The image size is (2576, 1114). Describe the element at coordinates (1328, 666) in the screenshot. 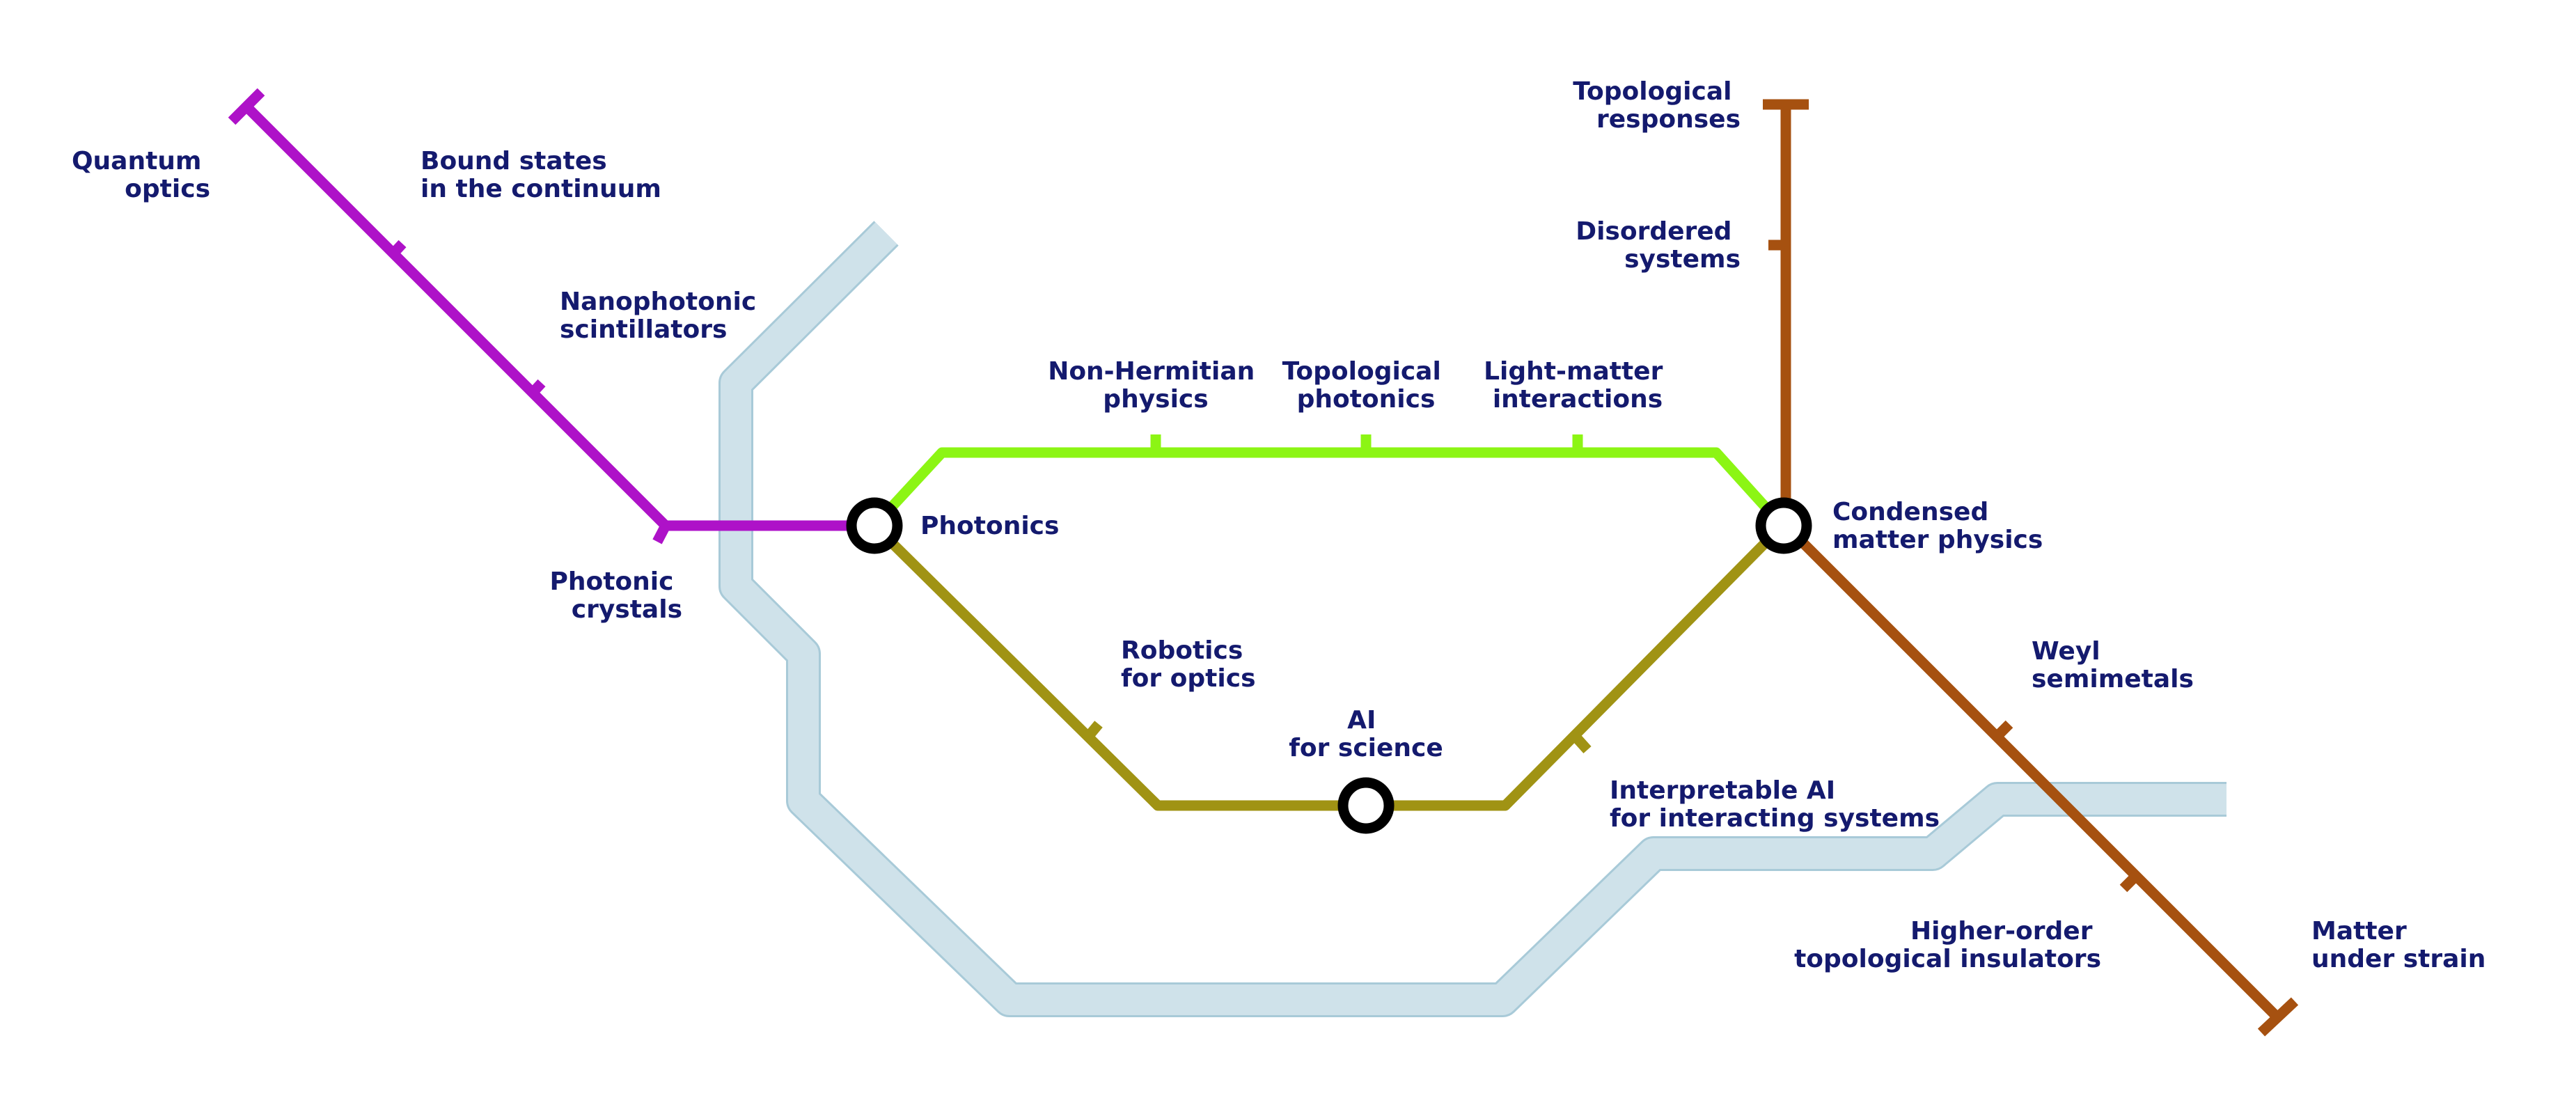

I see `olive-line` at that location.